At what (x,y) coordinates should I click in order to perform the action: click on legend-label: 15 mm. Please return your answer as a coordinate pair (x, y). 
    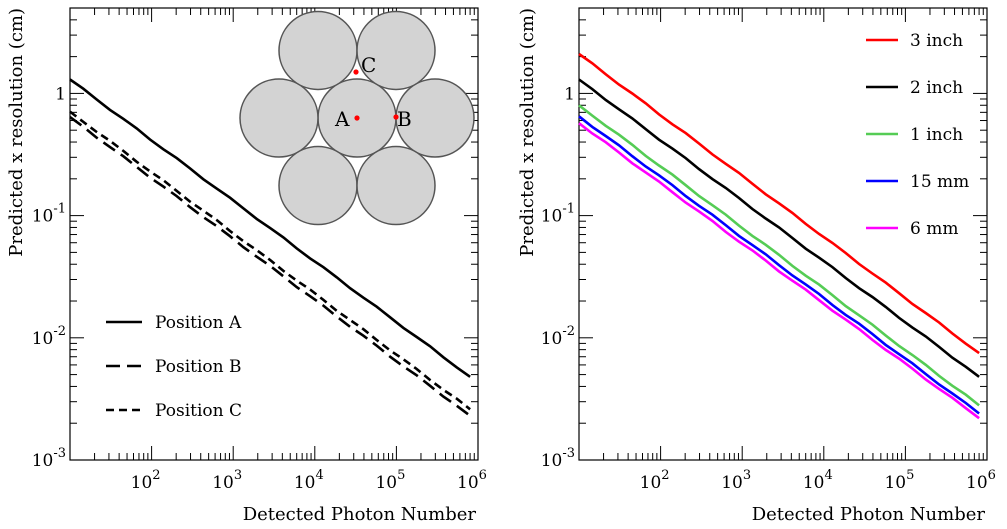
    Looking at the image, I should click on (939, 182).